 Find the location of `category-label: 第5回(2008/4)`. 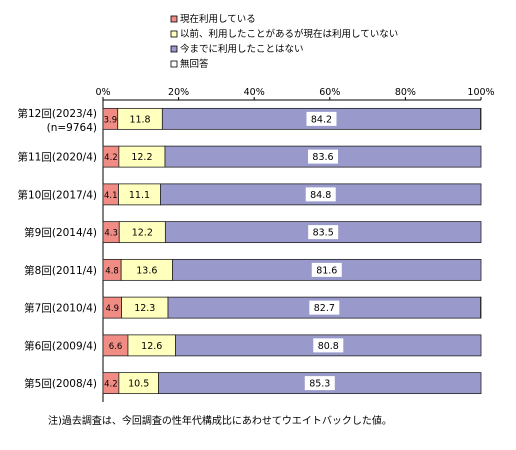

category-label: 第5回(2008/4) is located at coordinates (60, 383).